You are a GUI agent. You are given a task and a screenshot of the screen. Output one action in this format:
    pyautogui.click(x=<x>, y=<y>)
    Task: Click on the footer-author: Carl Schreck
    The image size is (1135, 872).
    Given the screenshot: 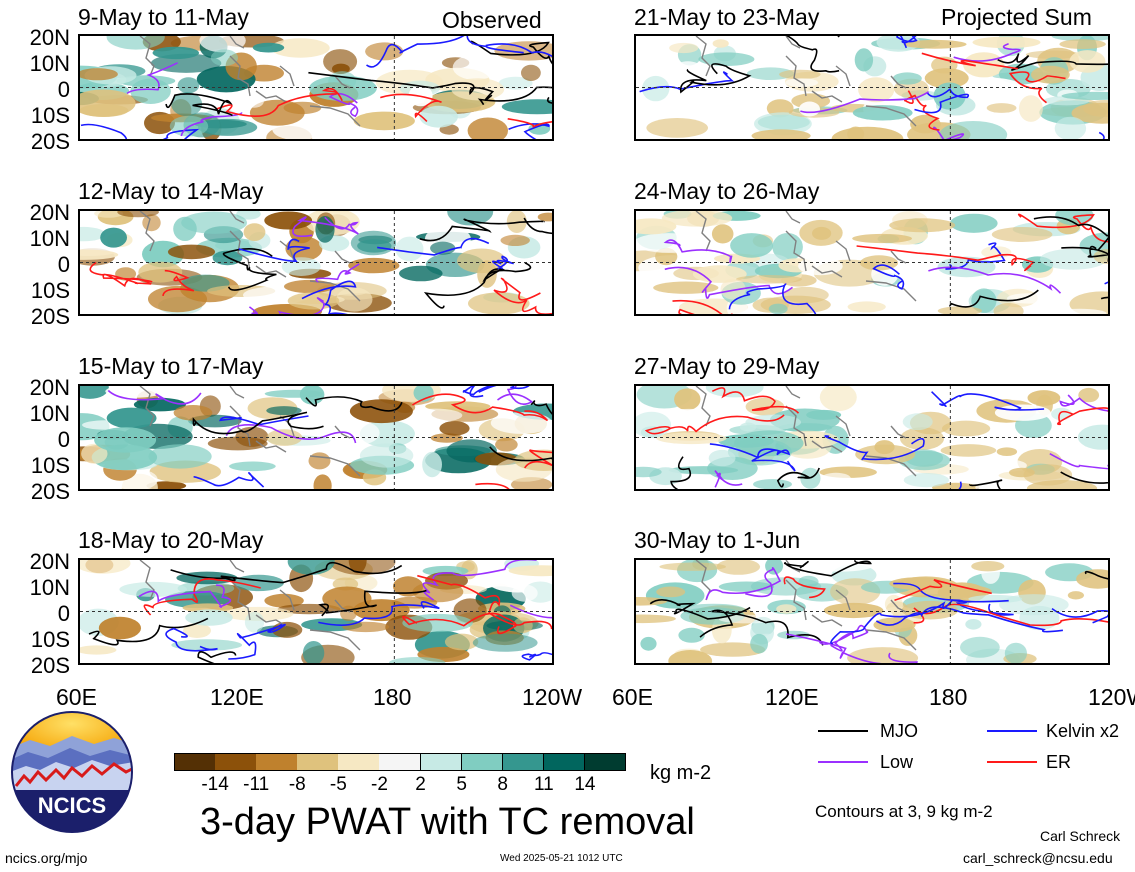 What is the action you would take?
    pyautogui.click(x=1080, y=836)
    